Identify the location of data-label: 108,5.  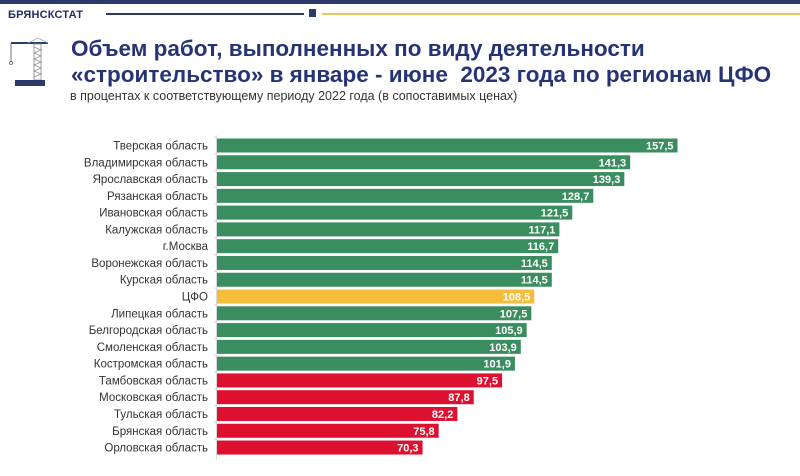
(517, 298).